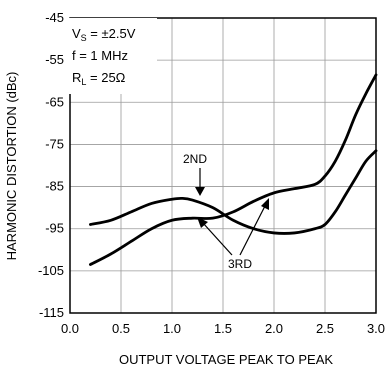 The height and width of the screenshot is (371, 391). Describe the element at coordinates (252, 230) in the screenshot. I see `annotation-3rd-arrow-right` at that location.